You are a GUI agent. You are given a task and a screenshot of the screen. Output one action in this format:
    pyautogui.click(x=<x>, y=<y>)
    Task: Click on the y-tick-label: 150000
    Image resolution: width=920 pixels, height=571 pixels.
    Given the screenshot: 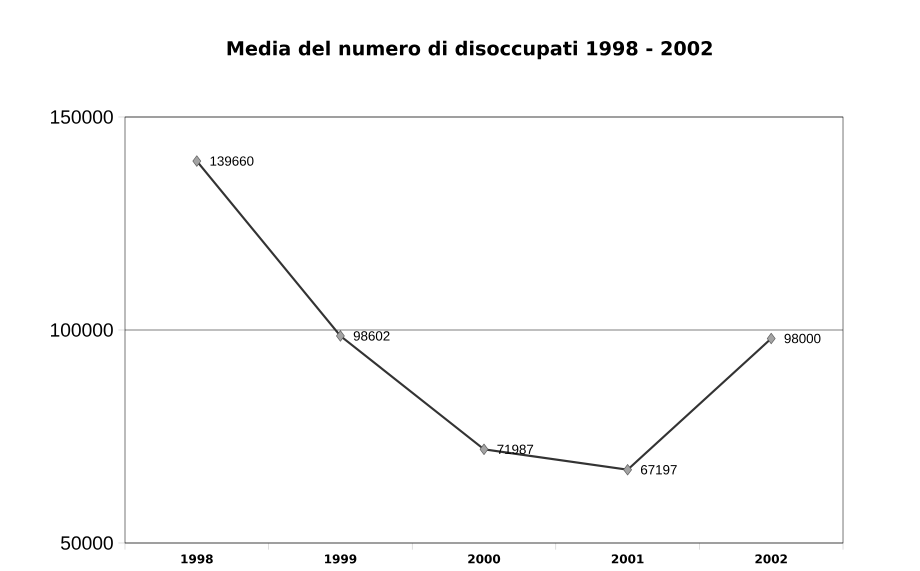 What is the action you would take?
    pyautogui.click(x=82, y=117)
    